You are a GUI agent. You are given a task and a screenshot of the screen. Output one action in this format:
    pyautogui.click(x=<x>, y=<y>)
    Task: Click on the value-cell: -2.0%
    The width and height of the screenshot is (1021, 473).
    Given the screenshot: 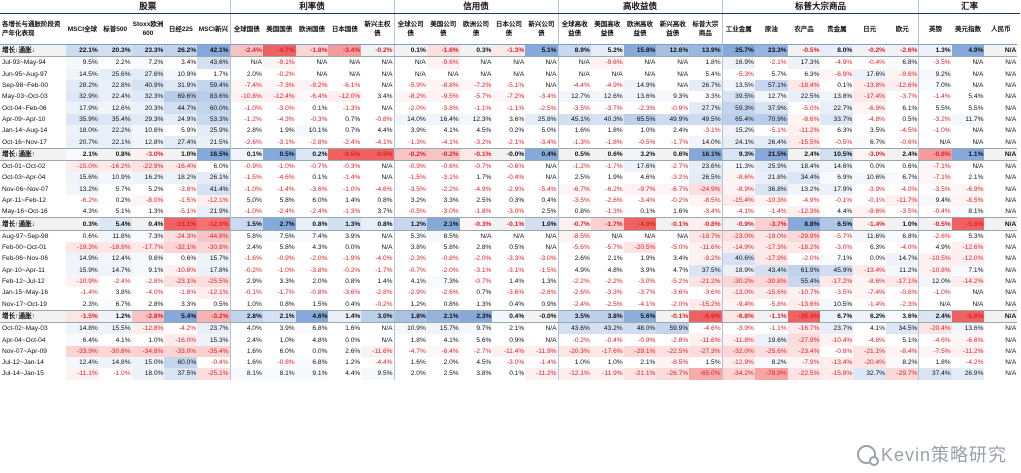 What is the action you would take?
    pyautogui.click(x=679, y=304)
    